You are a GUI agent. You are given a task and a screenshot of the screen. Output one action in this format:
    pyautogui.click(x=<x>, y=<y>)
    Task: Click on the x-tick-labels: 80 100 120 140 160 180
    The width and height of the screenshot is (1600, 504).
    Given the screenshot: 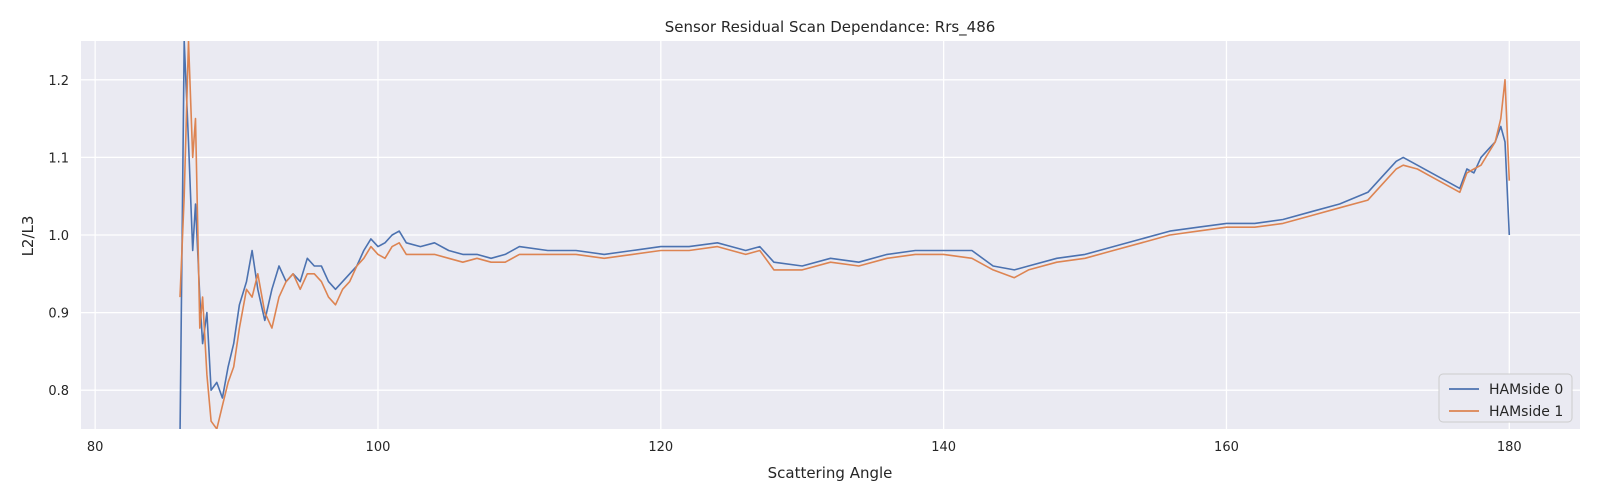 What is the action you would take?
    pyautogui.click(x=804, y=447)
    